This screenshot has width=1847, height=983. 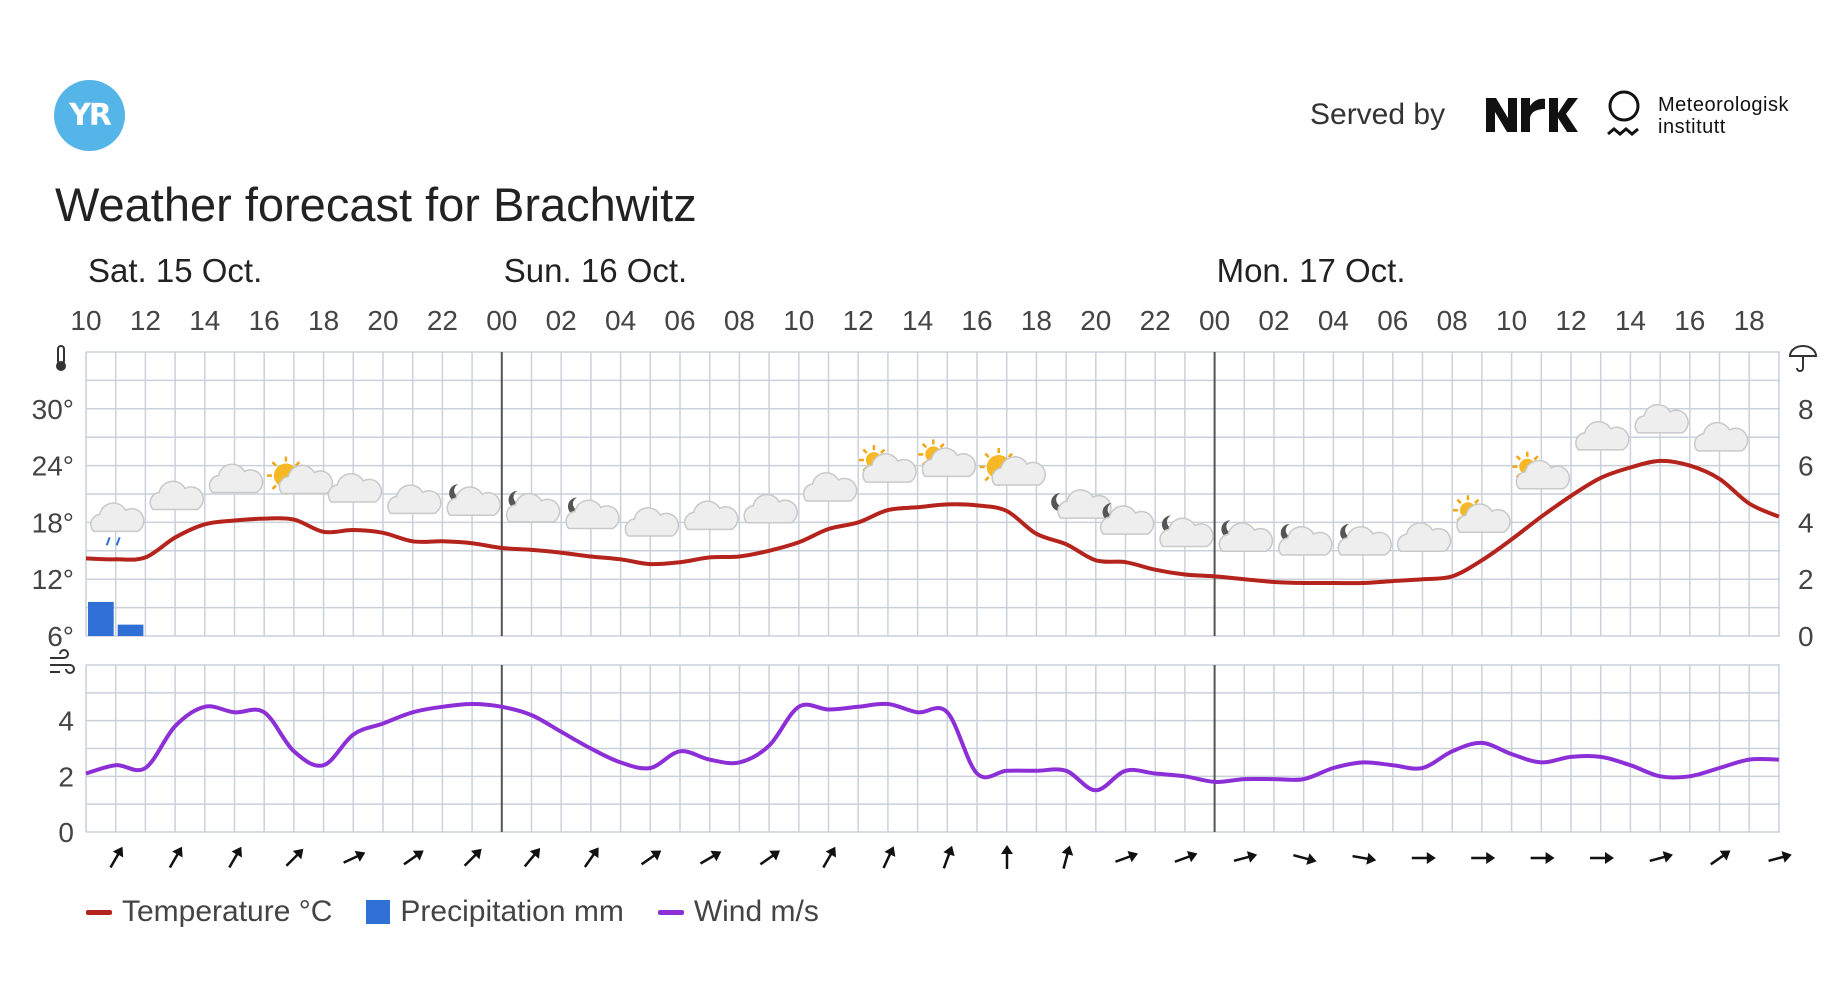 What do you see at coordinates (382, 320) in the screenshot?
I see `hour-tick-label: 20` at bounding box center [382, 320].